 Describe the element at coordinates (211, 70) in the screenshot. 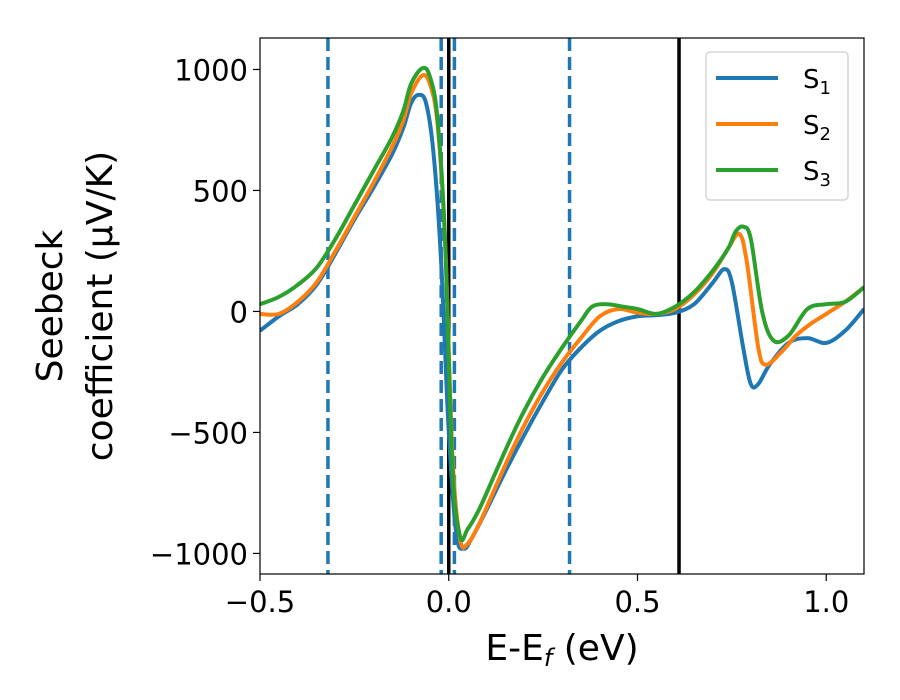

I see `y-tick-label-4: 1000` at that location.